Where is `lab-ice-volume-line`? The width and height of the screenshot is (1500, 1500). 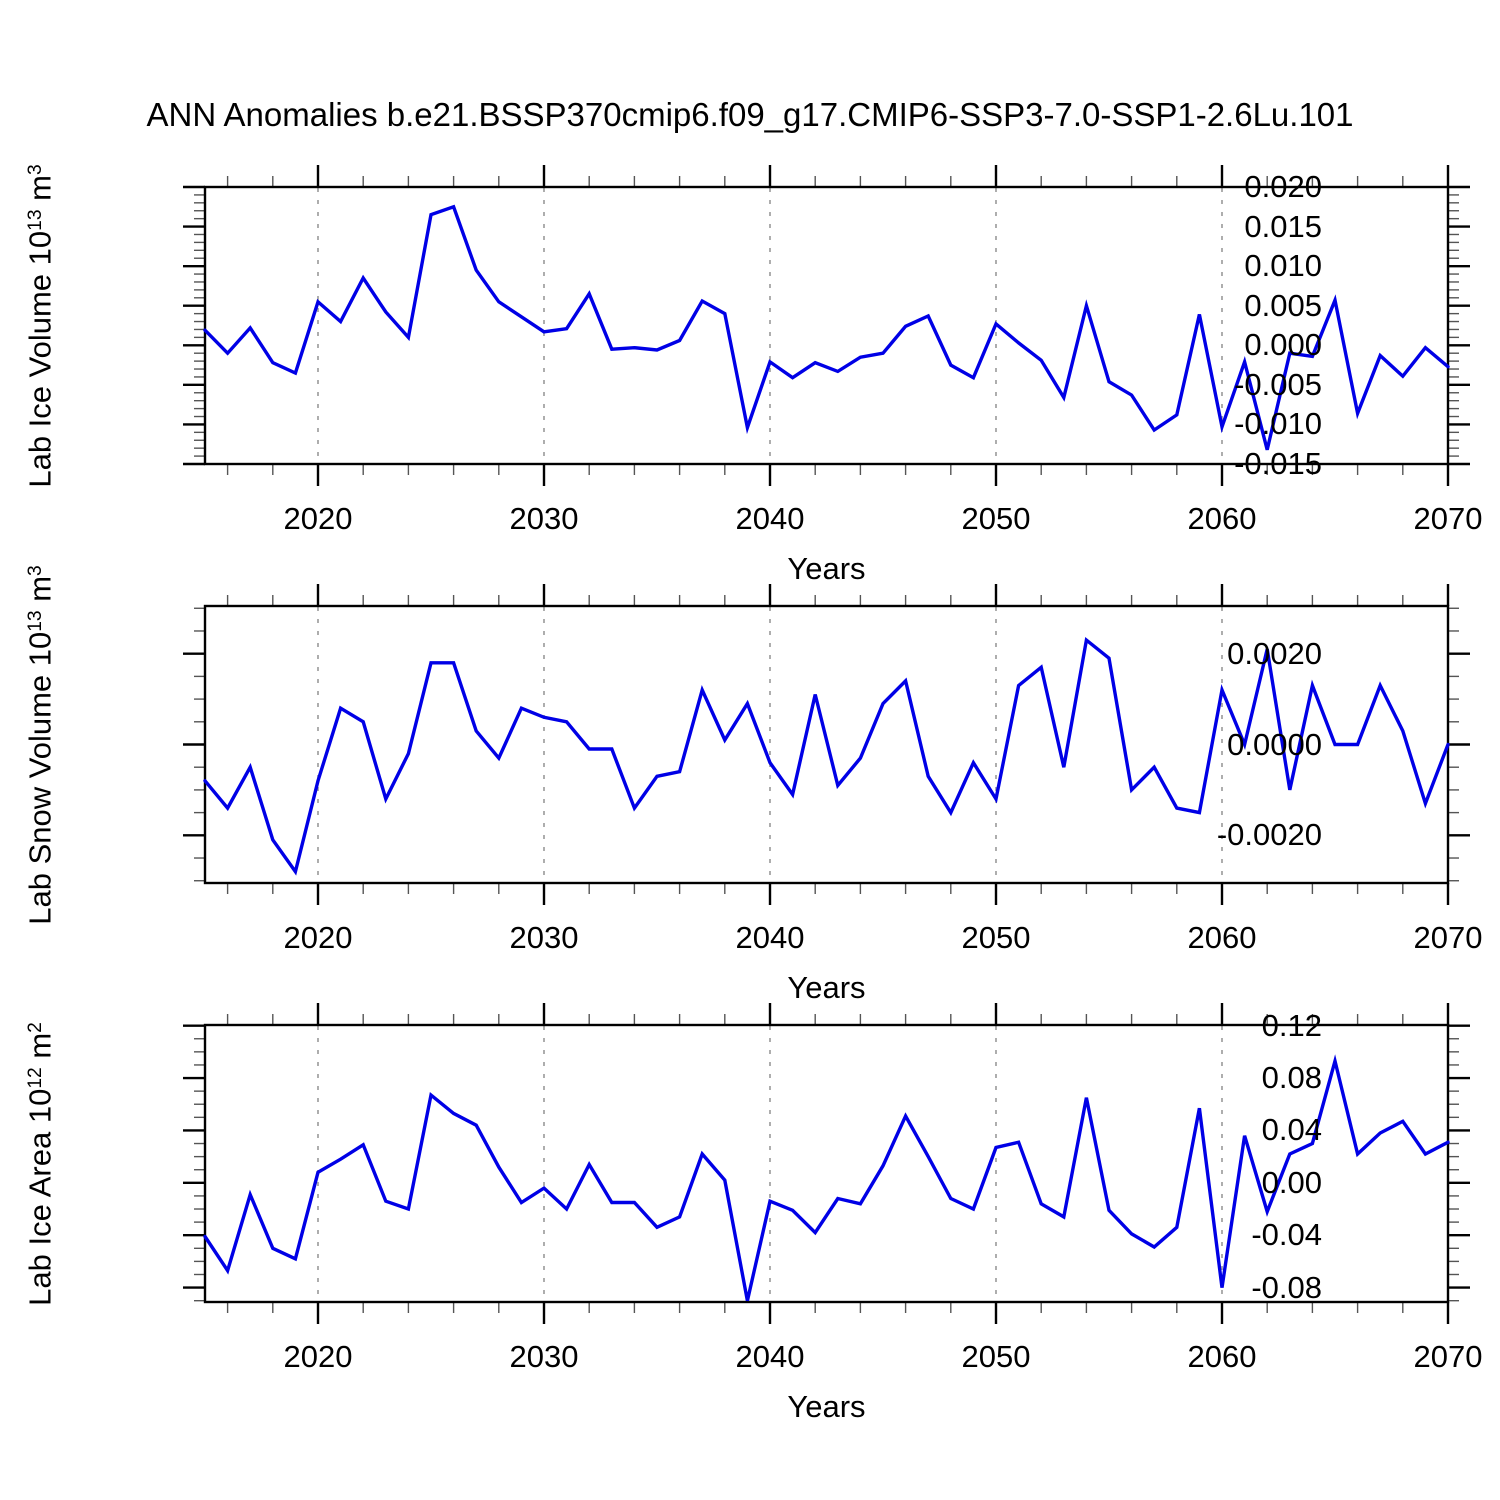
lab-ice-volume-line is located at coordinates (826, 327).